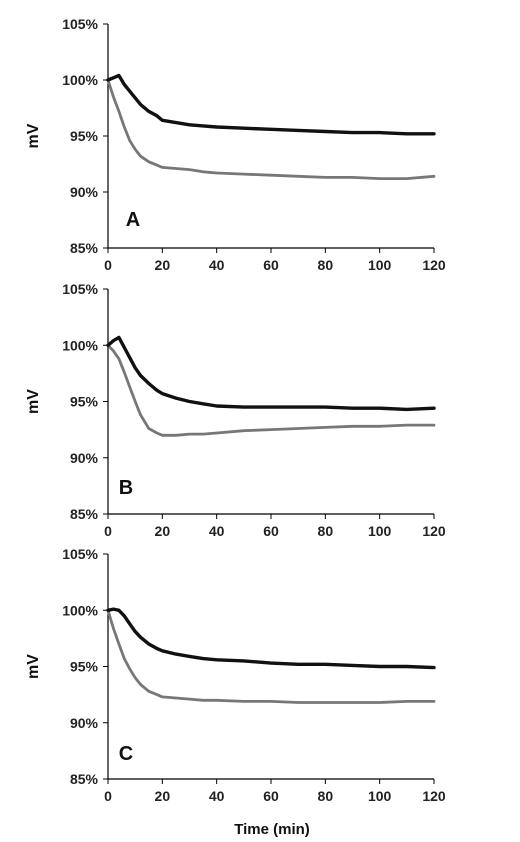 The image size is (520, 842). Describe the element at coordinates (126, 488) in the screenshot. I see `panel-label: B` at that location.